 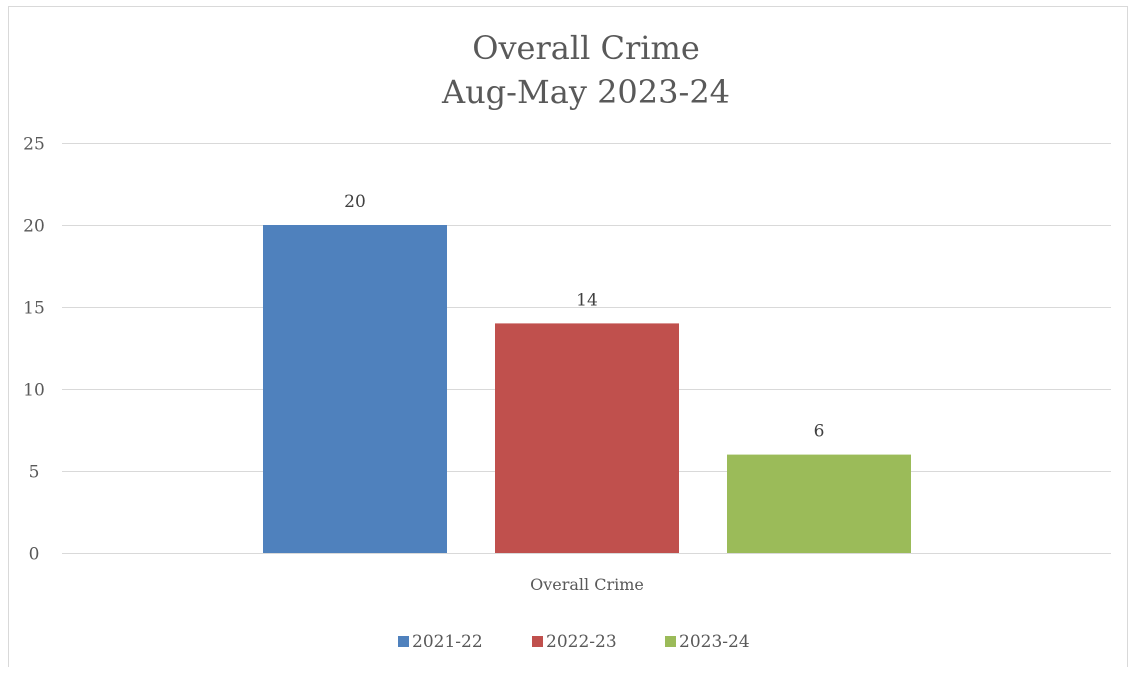 I want to click on y-tick-label-10: 10, so click(x=34, y=391).